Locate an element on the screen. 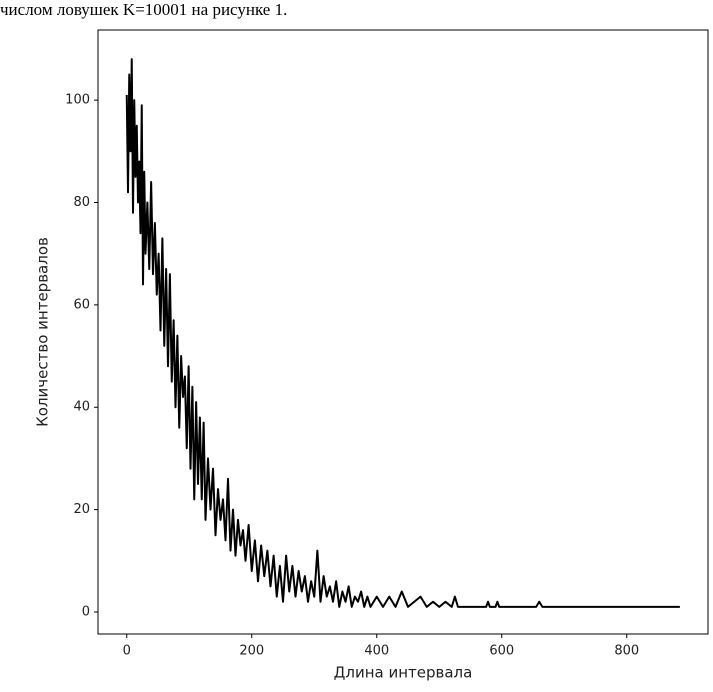 The image size is (713, 692). x-tick-label: 0 is located at coordinates (127, 651).